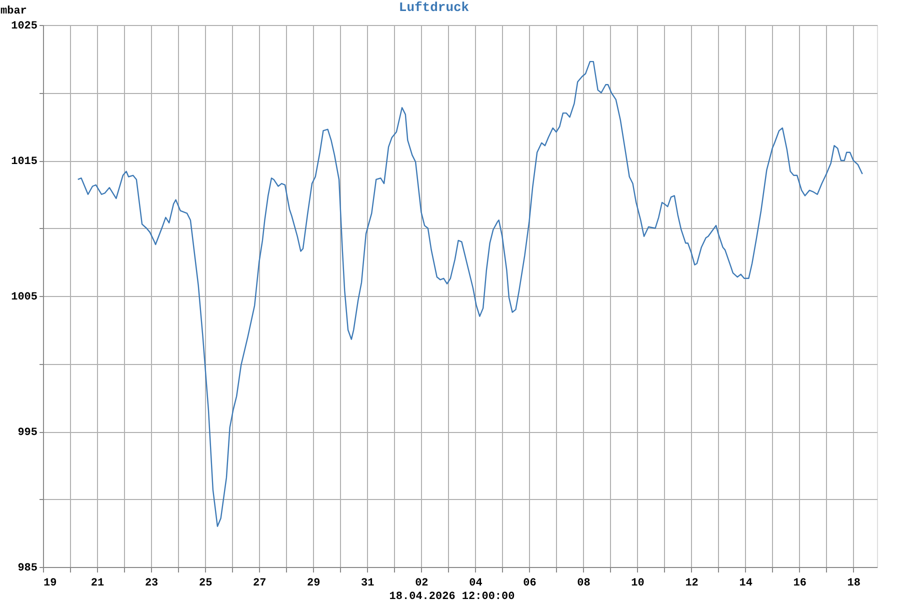 Image resolution: width=900 pixels, height=600 pixels. Describe the element at coordinates (691, 584) in the screenshot. I see `x-tick-label: 12` at that location.